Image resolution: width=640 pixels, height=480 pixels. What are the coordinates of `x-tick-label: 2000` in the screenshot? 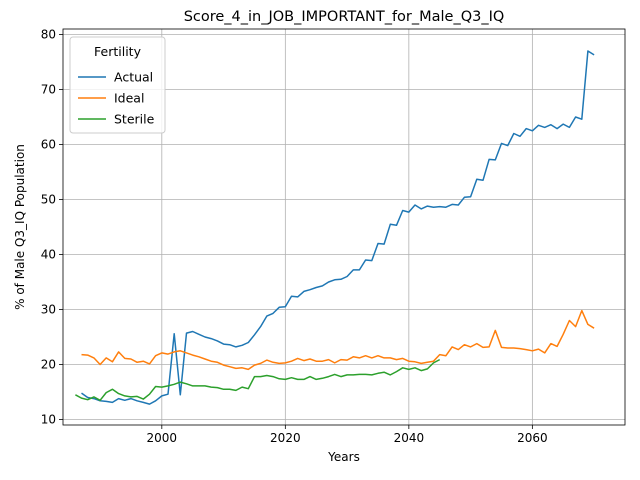 It's located at (162, 438).